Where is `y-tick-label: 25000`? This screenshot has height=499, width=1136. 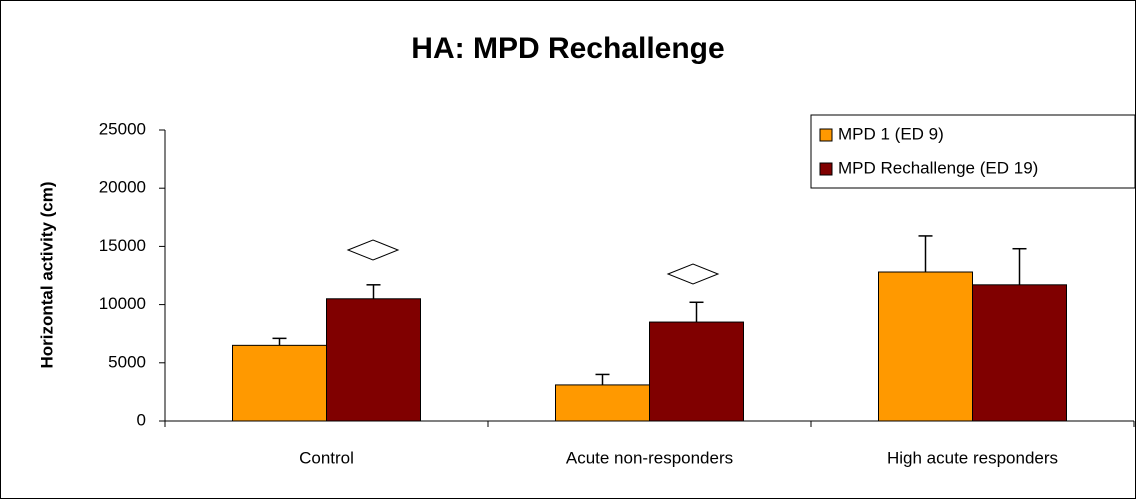
y-tick-label: 25000 is located at coordinates (122, 128).